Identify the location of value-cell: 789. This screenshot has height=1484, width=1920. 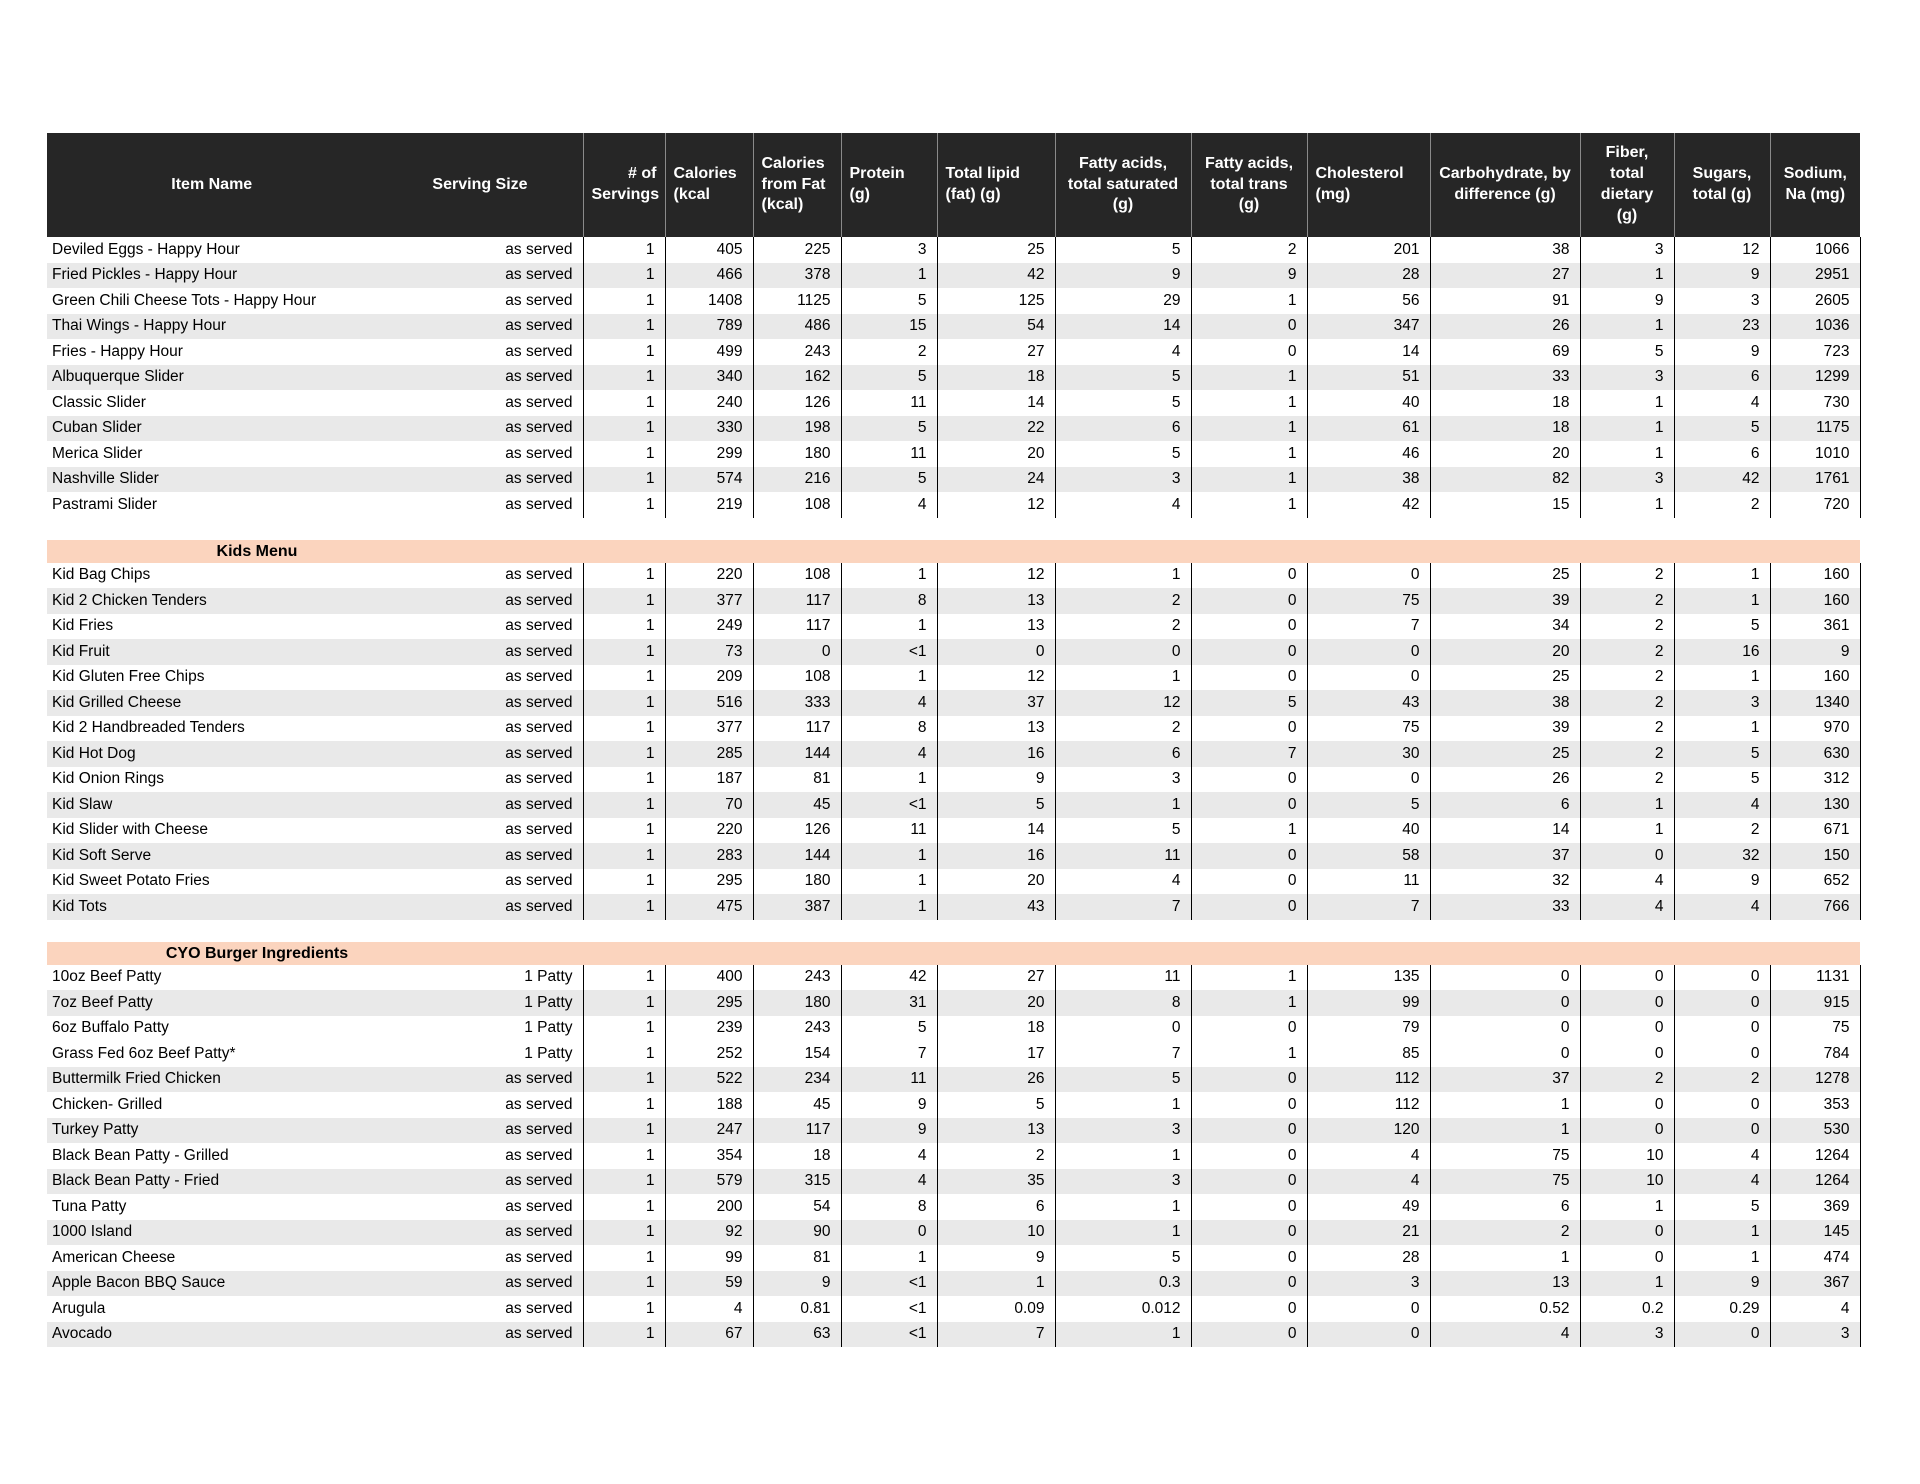
(709, 326).